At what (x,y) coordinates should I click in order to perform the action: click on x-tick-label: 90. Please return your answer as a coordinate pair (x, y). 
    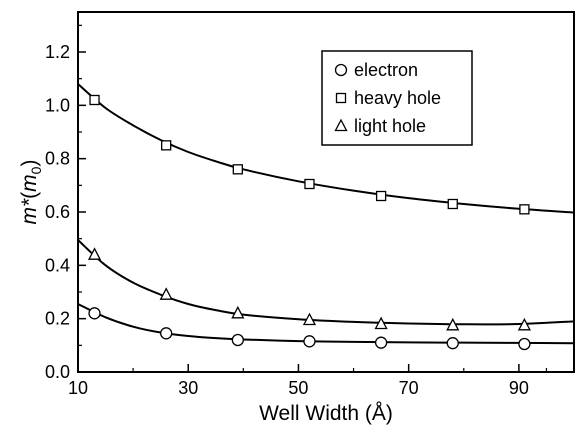
    Looking at the image, I should click on (519, 388).